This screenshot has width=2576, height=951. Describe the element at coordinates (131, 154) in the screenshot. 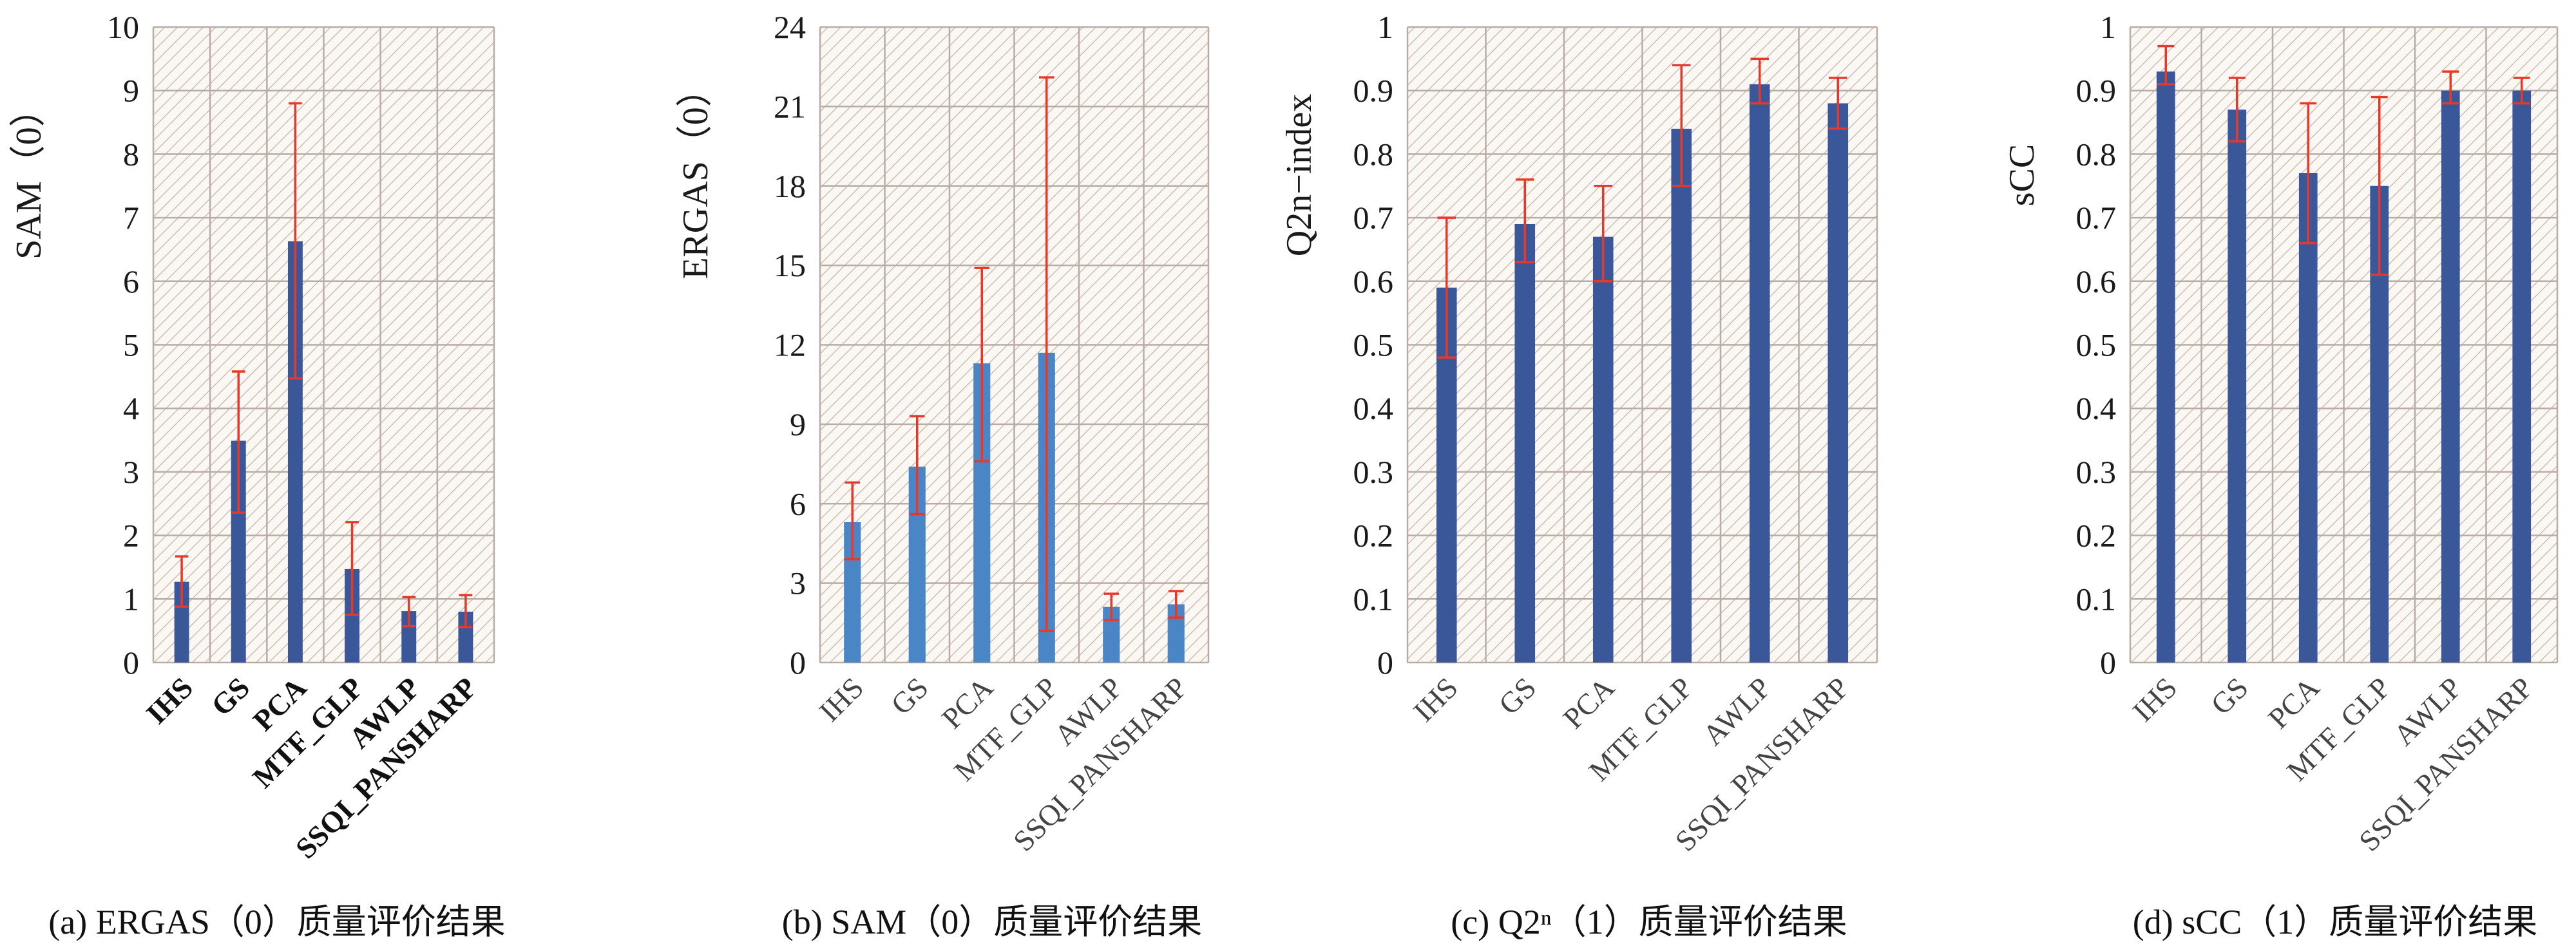

I see `y-tick-label: 8` at that location.